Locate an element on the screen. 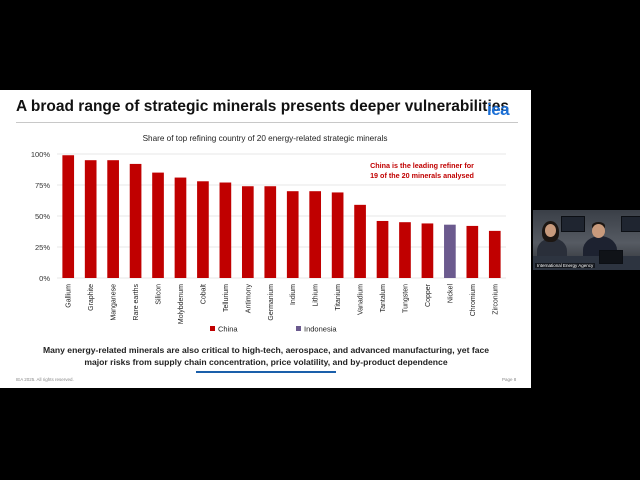 This screenshot has width=640, height=480. bar-graphite is located at coordinates (90, 219).